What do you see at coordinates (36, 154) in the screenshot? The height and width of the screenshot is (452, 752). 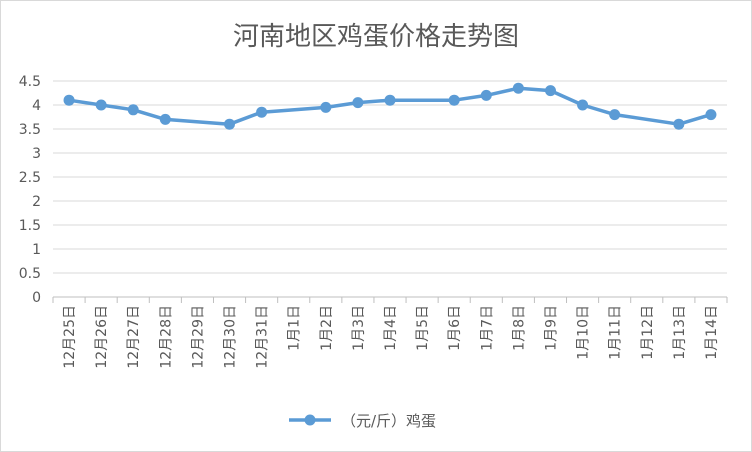 I see `y-tick-label: 3` at bounding box center [36, 154].